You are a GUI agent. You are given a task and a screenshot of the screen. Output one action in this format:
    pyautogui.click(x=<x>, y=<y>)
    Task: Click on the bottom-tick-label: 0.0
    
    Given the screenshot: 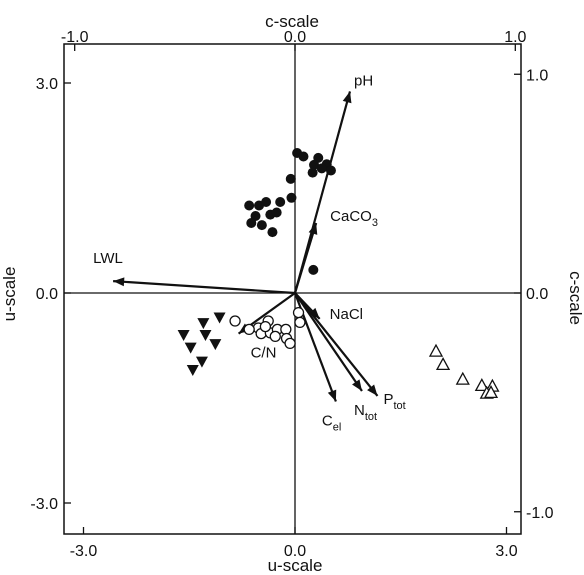 What is the action you would take?
    pyautogui.click(x=295, y=551)
    